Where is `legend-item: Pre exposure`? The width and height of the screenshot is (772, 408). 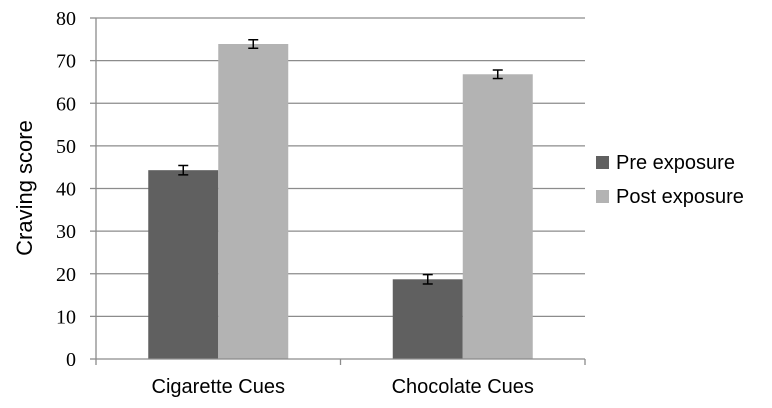 legend-item: Pre exposure is located at coordinates (665, 163).